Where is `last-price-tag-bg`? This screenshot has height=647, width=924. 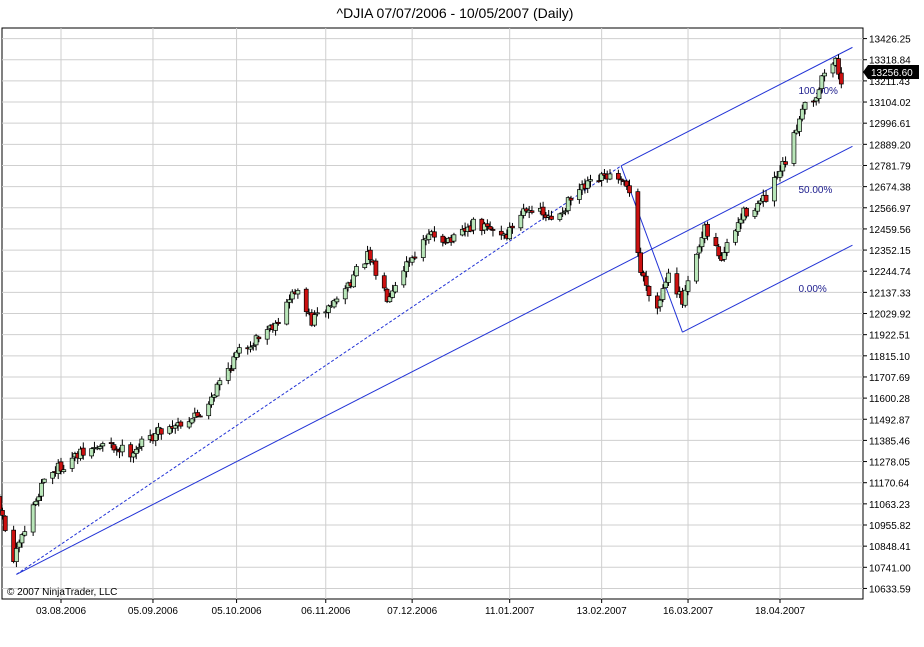 last-price-tag-bg is located at coordinates (891, 71).